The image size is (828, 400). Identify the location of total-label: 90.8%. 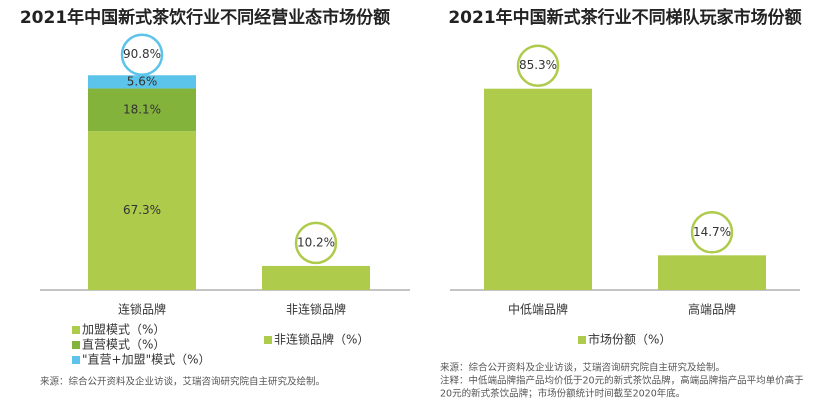
(142, 54).